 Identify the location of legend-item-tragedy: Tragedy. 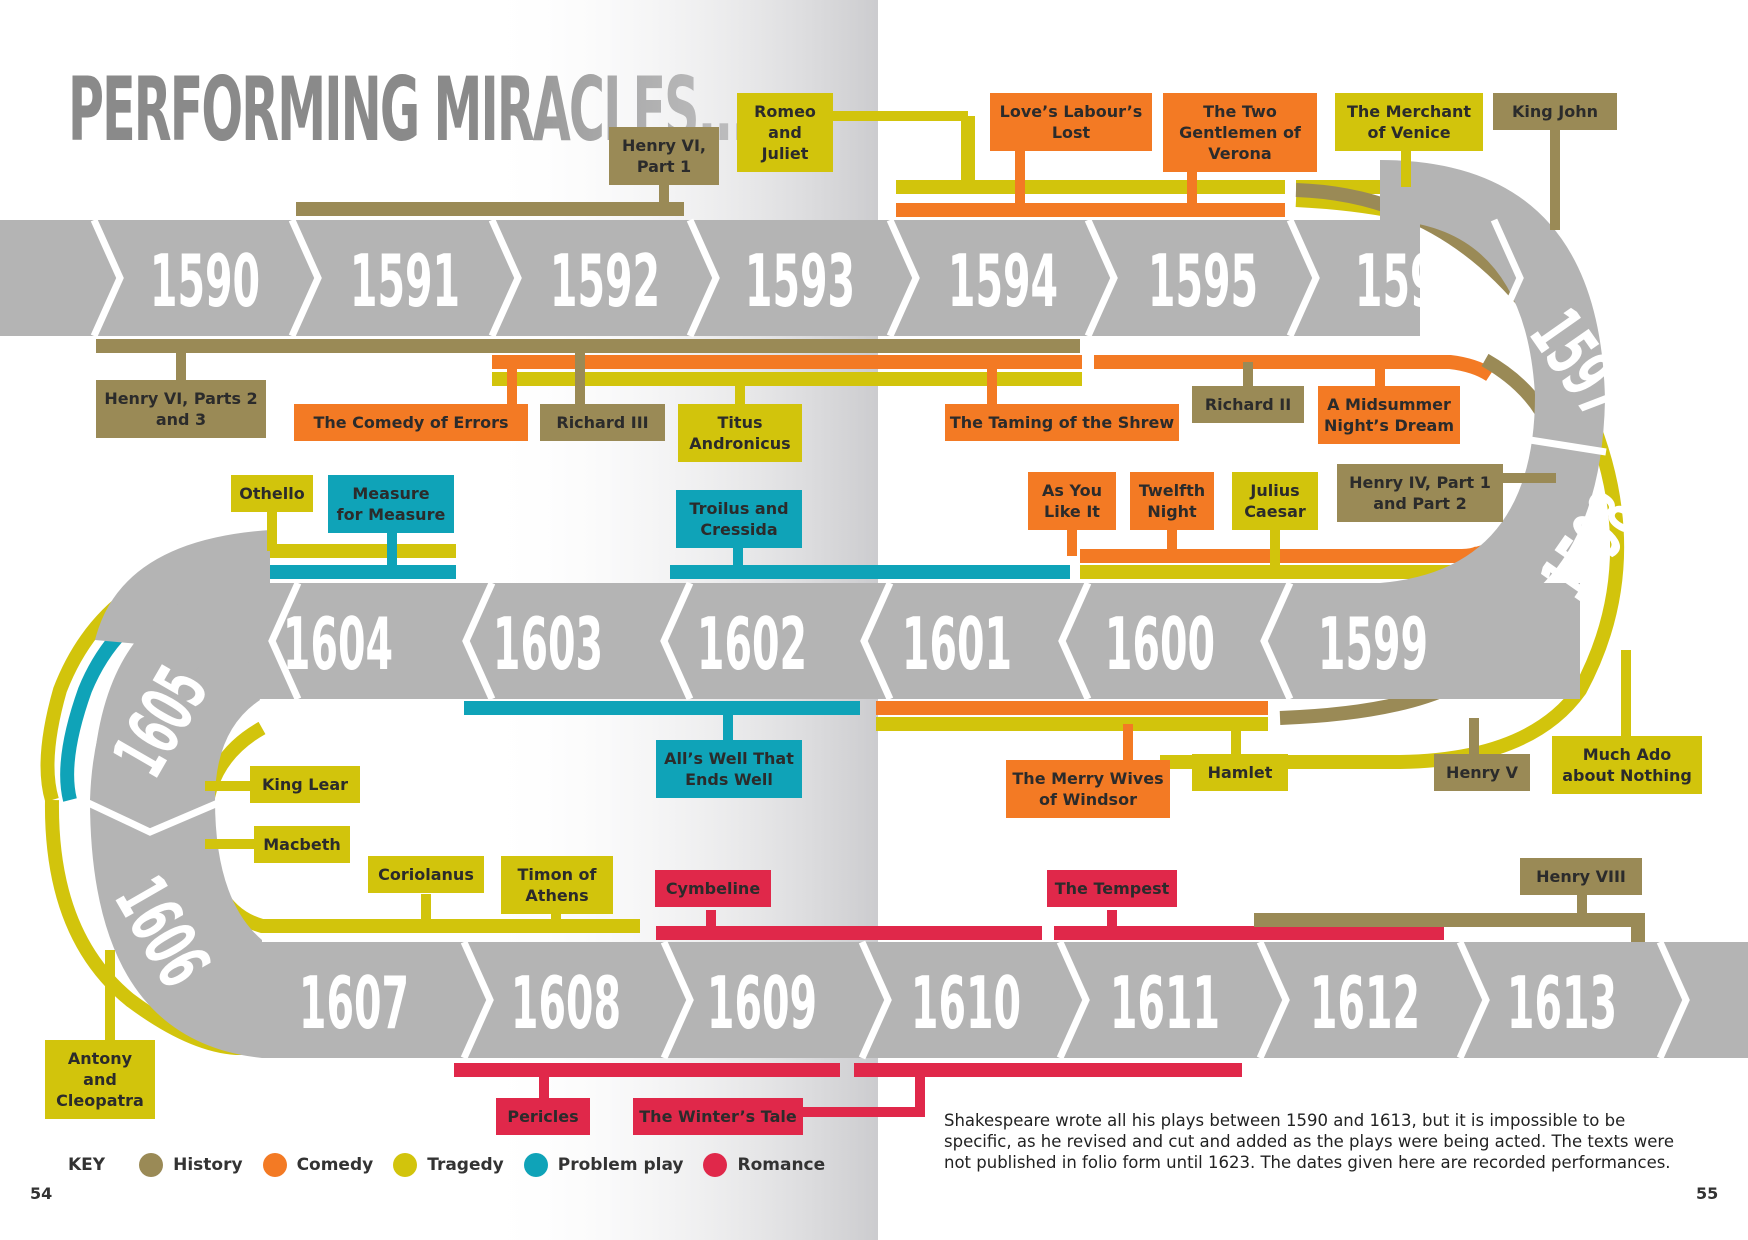
(448, 1165).